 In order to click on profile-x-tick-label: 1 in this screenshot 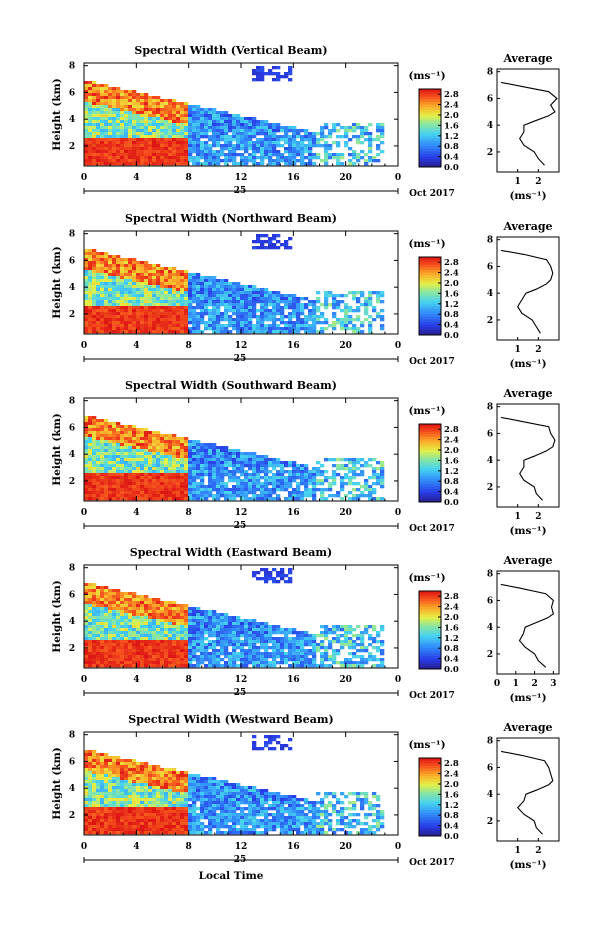, I will do `click(518, 182)`.